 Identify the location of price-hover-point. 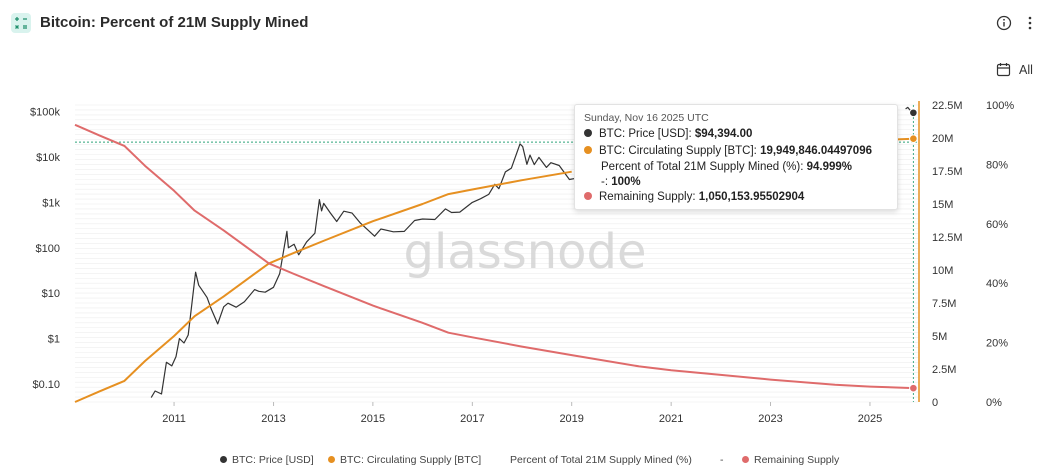
(913, 113).